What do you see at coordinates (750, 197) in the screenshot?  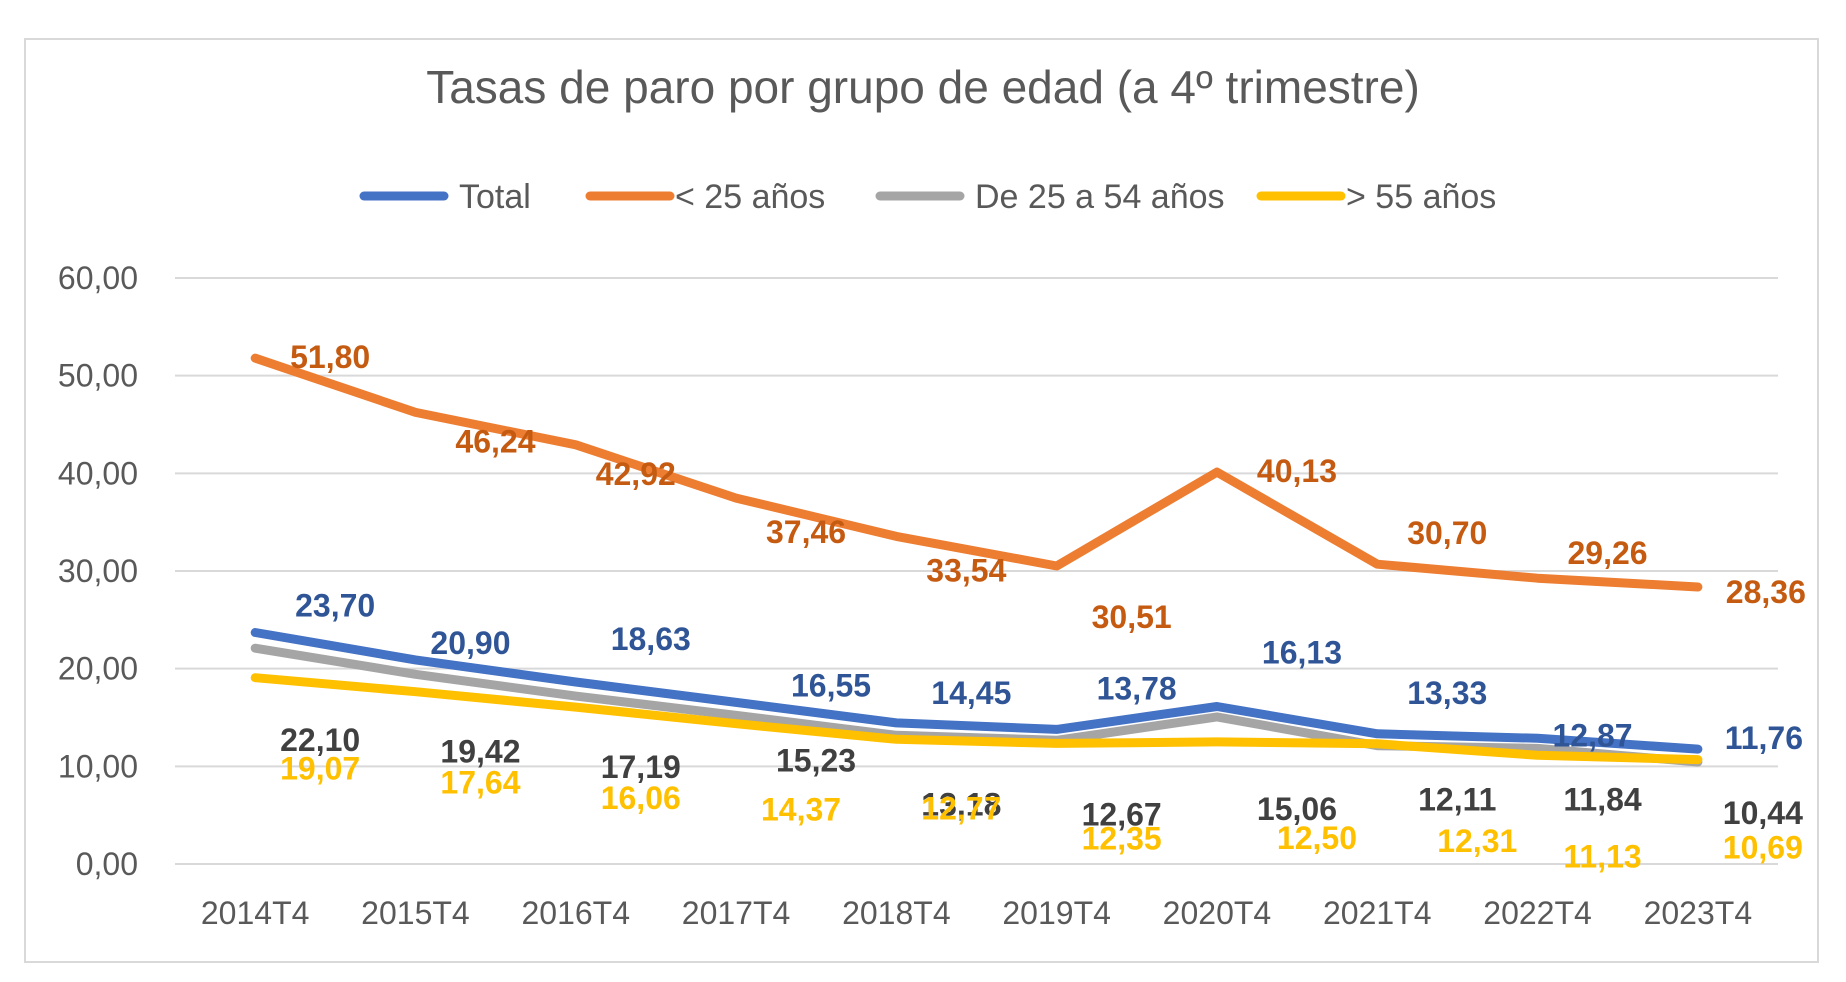 I see `legend-label: < 25 años` at bounding box center [750, 197].